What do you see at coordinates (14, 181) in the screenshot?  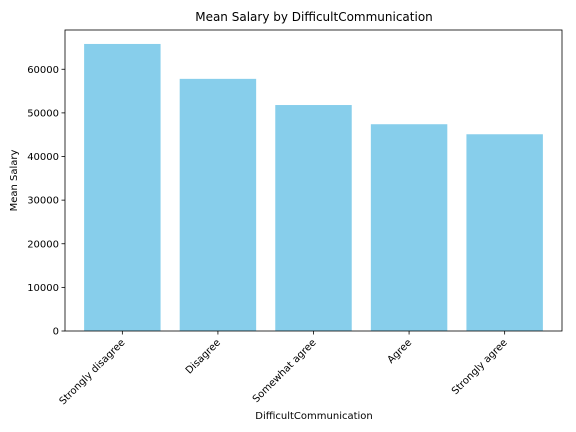 I see `y-axis-label: Mean Salary` at bounding box center [14, 181].